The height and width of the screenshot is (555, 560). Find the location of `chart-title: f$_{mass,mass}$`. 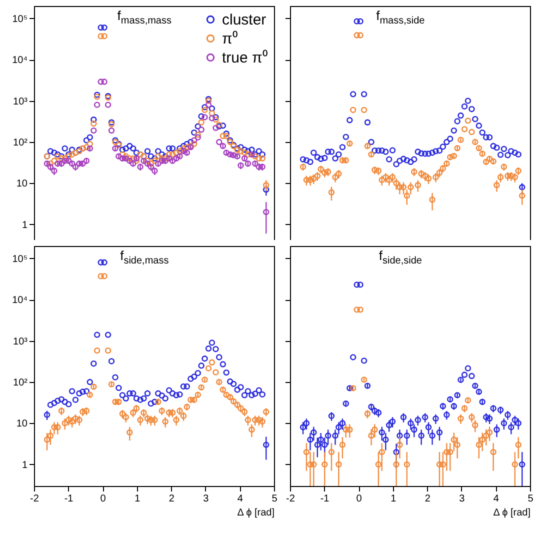

chart-title: f$_{mass,mass}$ is located at coordinates (144, 17).